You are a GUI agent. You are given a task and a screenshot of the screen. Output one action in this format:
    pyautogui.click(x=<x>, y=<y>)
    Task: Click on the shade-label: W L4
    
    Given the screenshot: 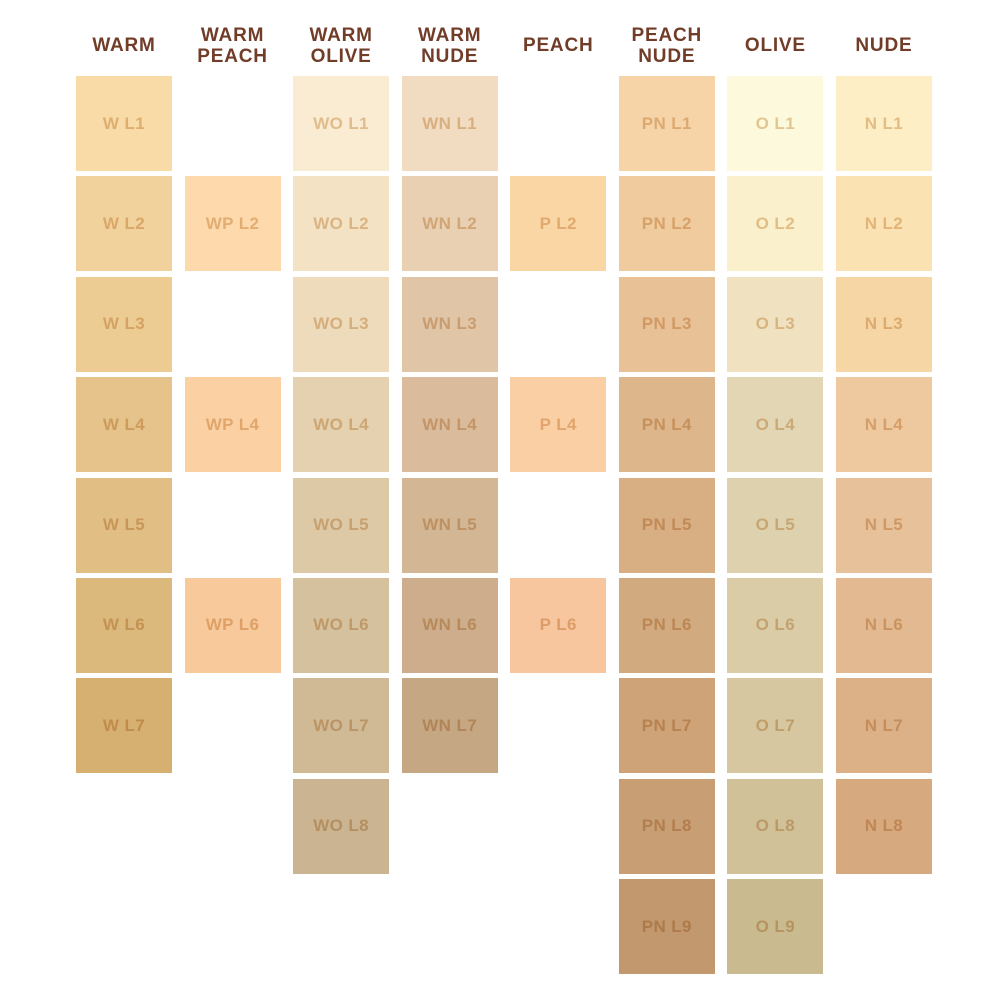 What is the action you would take?
    pyautogui.click(x=124, y=424)
    